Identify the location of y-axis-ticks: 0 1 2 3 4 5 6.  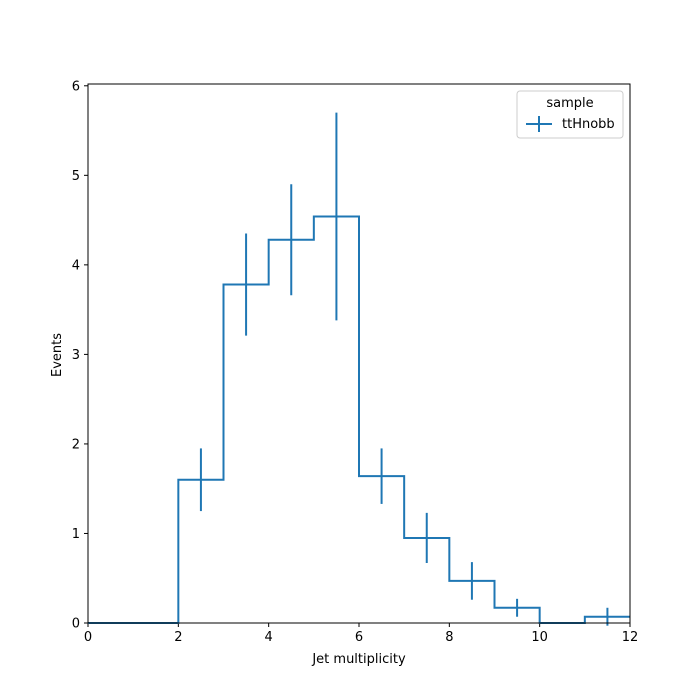
(80, 355).